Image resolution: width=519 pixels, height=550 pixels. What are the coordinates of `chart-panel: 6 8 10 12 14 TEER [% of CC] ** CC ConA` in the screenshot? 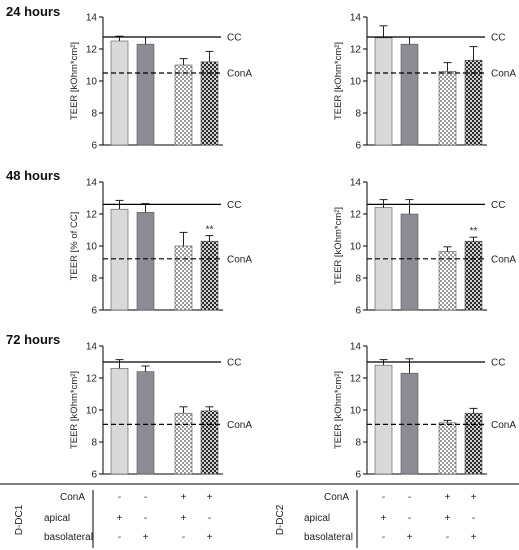 It's located at (160, 247).